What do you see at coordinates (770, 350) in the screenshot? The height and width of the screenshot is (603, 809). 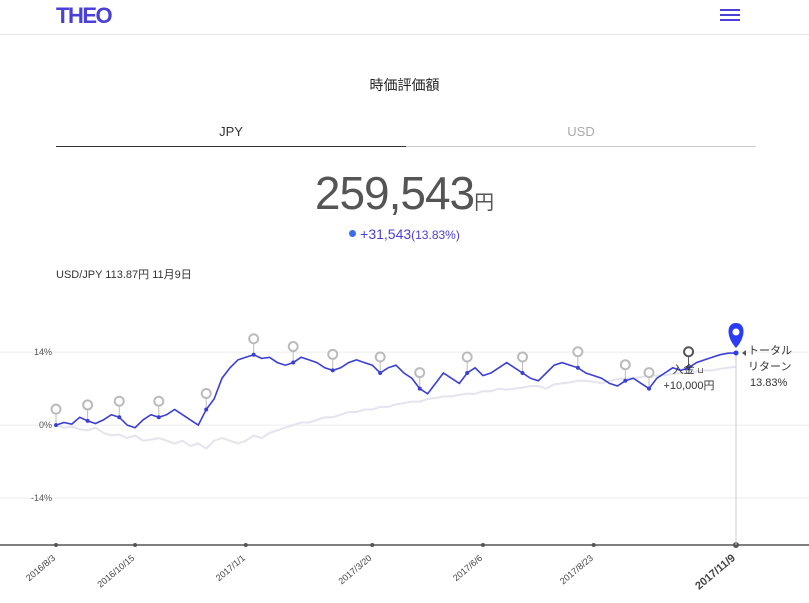 I see `total-return-label-line1: トータル` at bounding box center [770, 350].